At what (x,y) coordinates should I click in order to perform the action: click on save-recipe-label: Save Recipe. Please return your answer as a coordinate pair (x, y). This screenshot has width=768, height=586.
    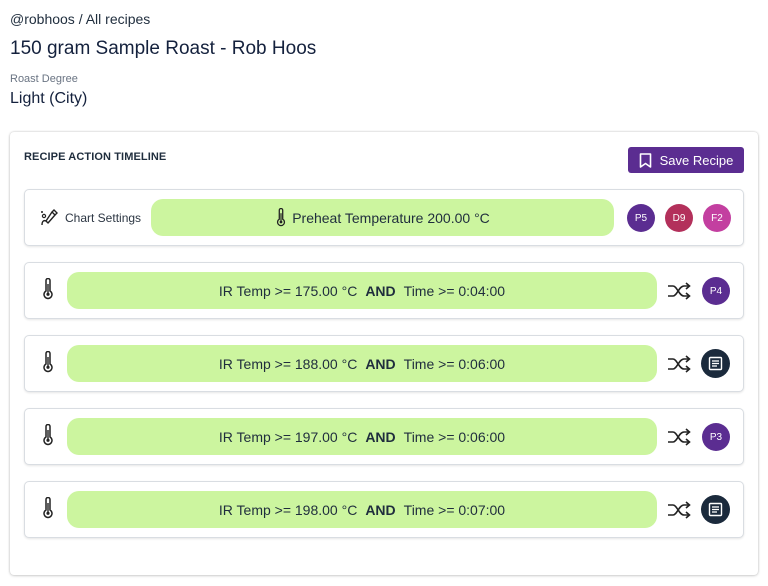
    Looking at the image, I should click on (696, 160).